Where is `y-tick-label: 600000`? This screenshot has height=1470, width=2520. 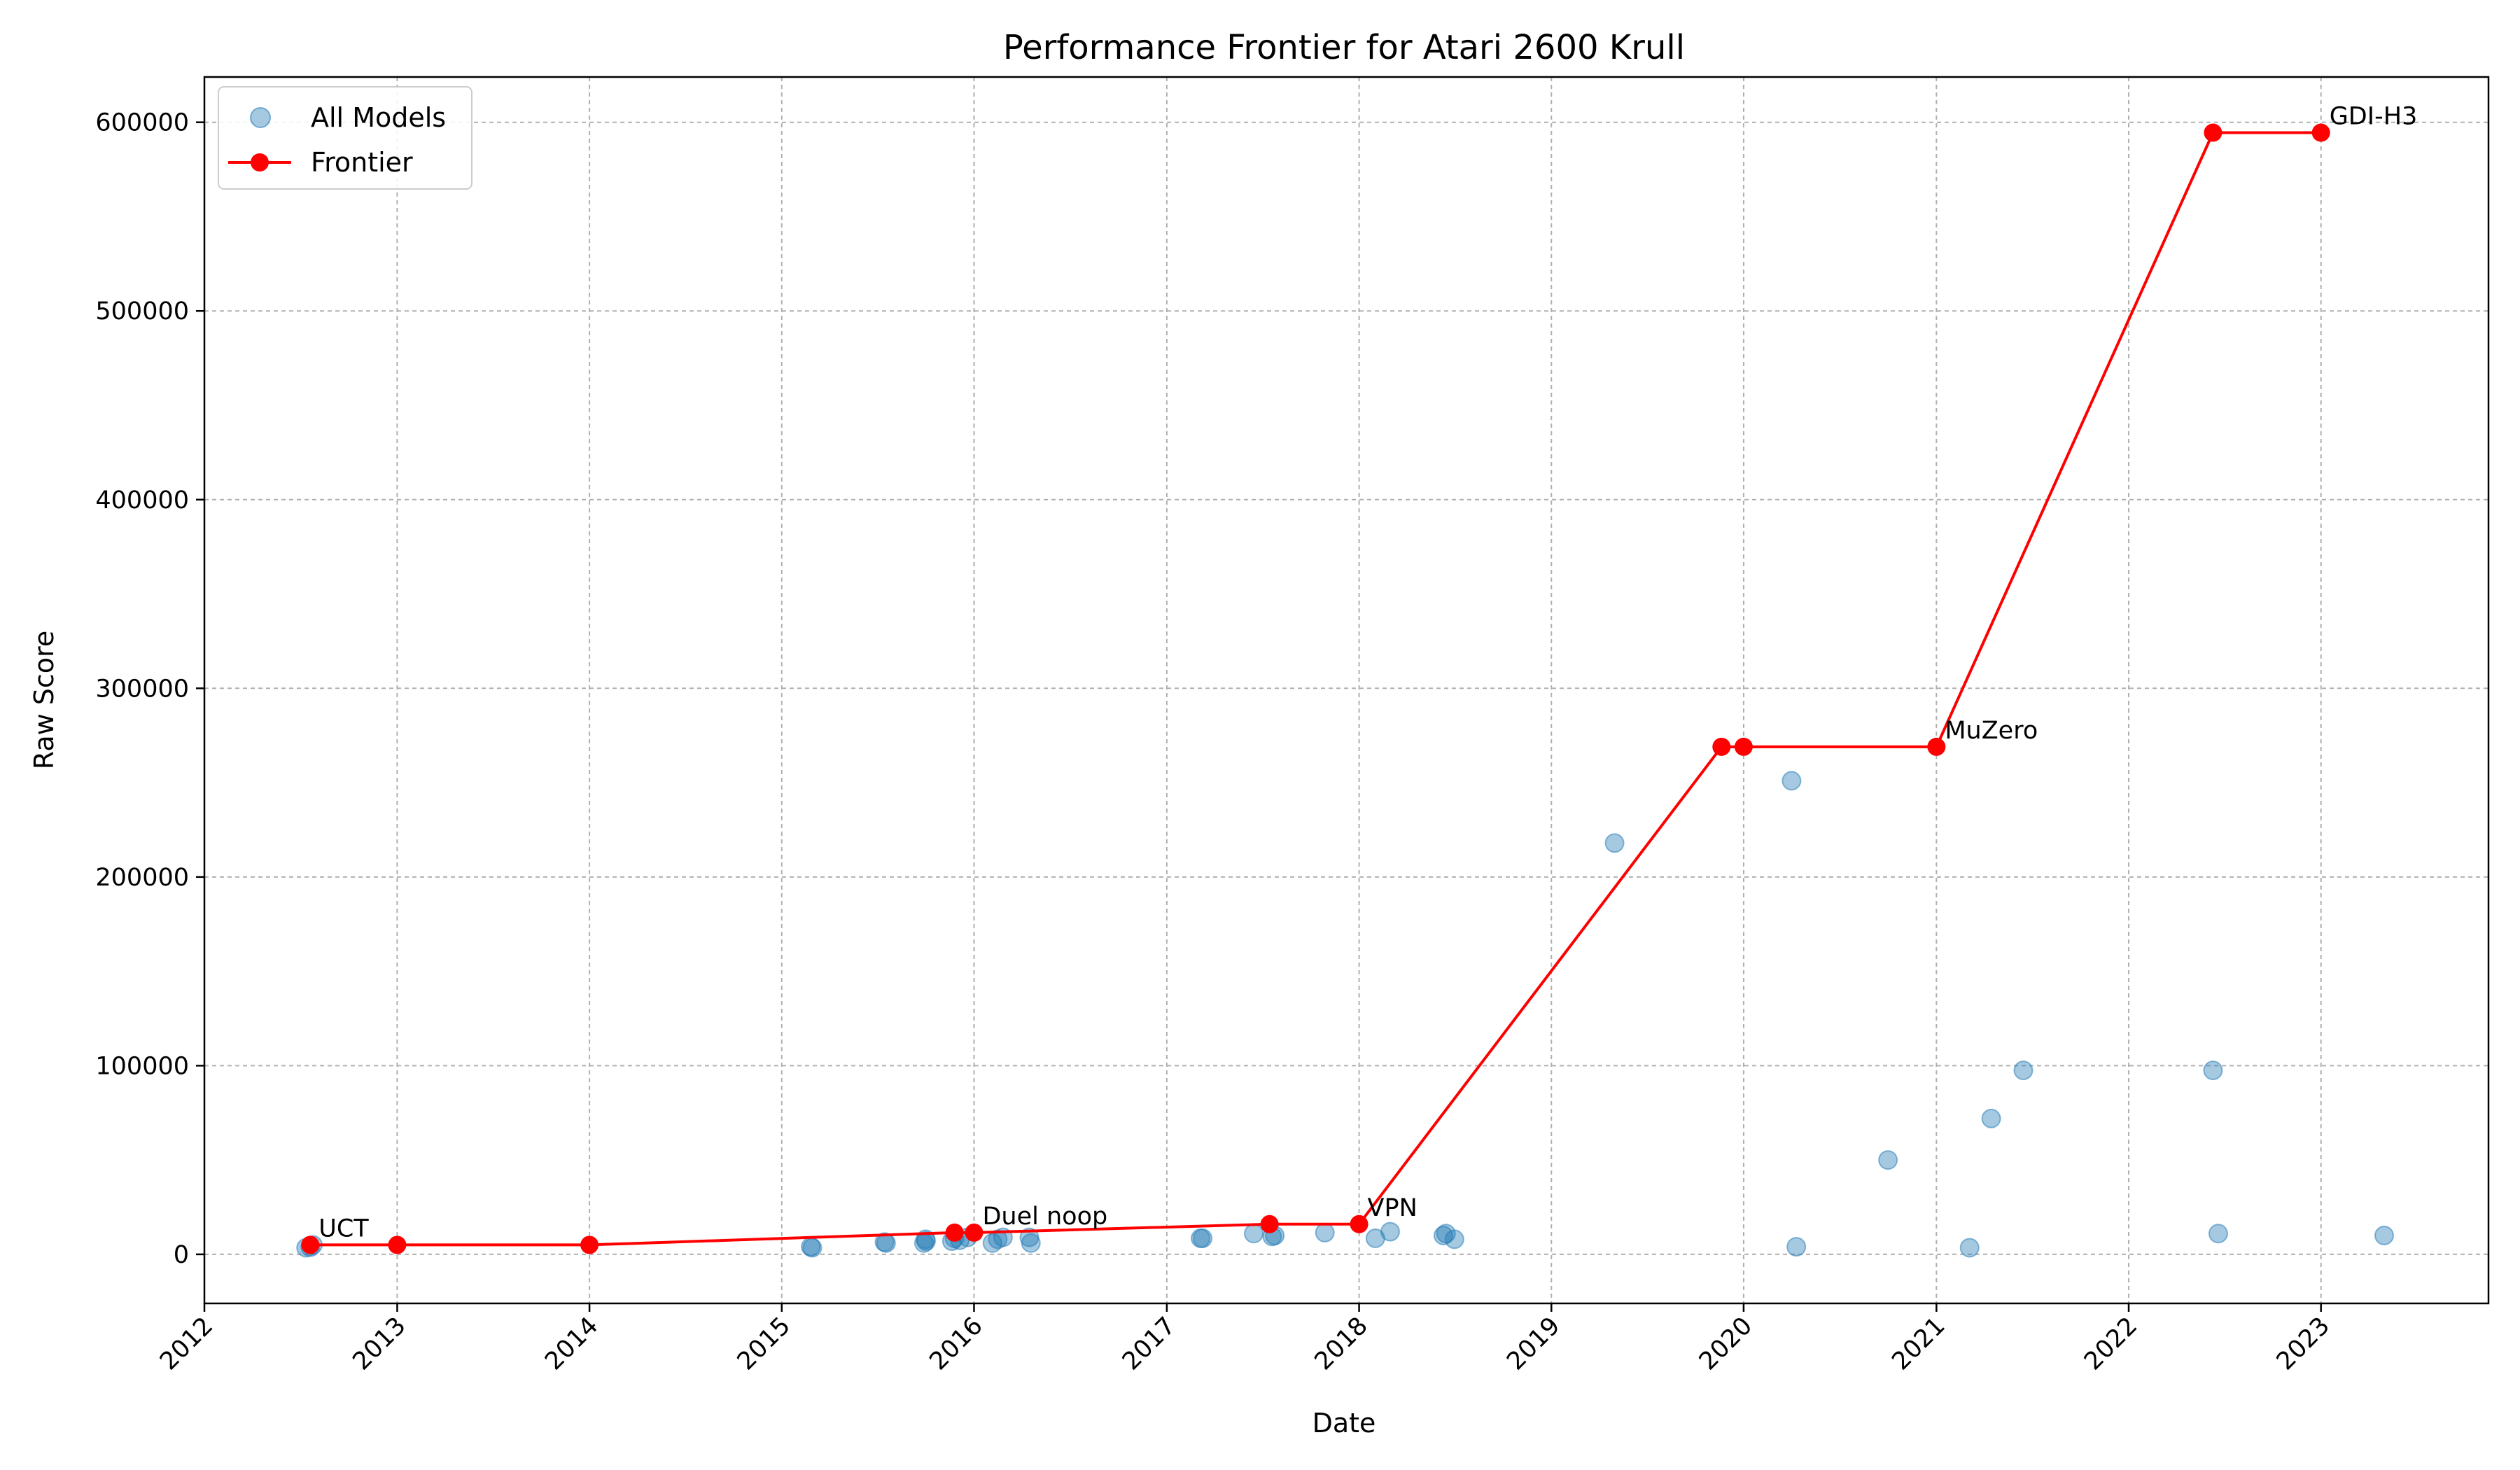
y-tick-label: 600000 is located at coordinates (142, 123).